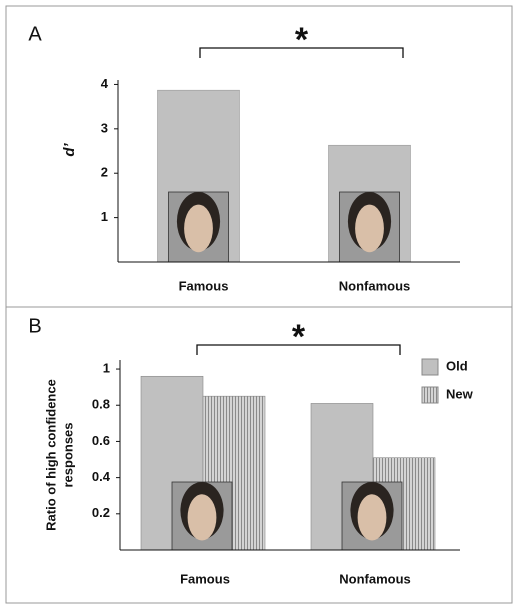 Image resolution: width=518 pixels, height=614 pixels. What do you see at coordinates (50, 455) in the screenshot?
I see `y-axis-label: Ratio of high confidence` at bounding box center [50, 455].